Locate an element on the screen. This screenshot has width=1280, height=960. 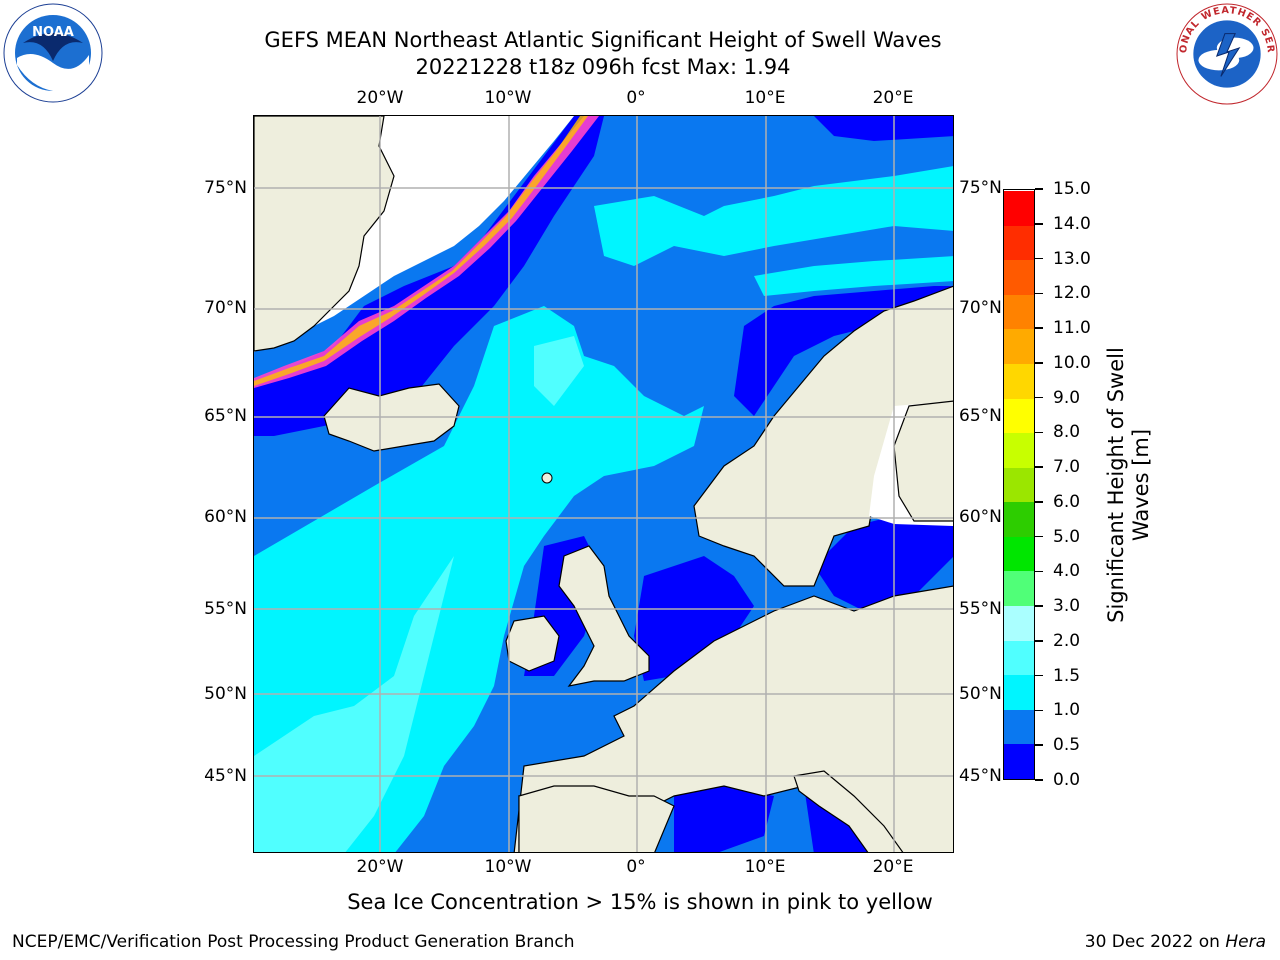
land-greenland is located at coordinates (324, 234).